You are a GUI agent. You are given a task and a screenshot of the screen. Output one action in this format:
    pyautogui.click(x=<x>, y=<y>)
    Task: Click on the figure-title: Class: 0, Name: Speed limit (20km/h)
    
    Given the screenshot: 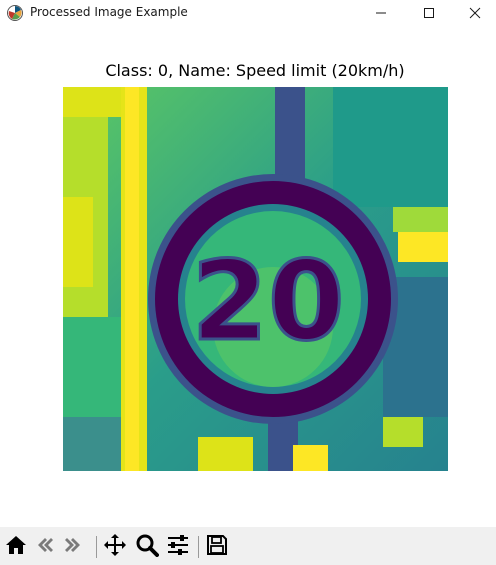 What is the action you would take?
    pyautogui.click(x=255, y=70)
    